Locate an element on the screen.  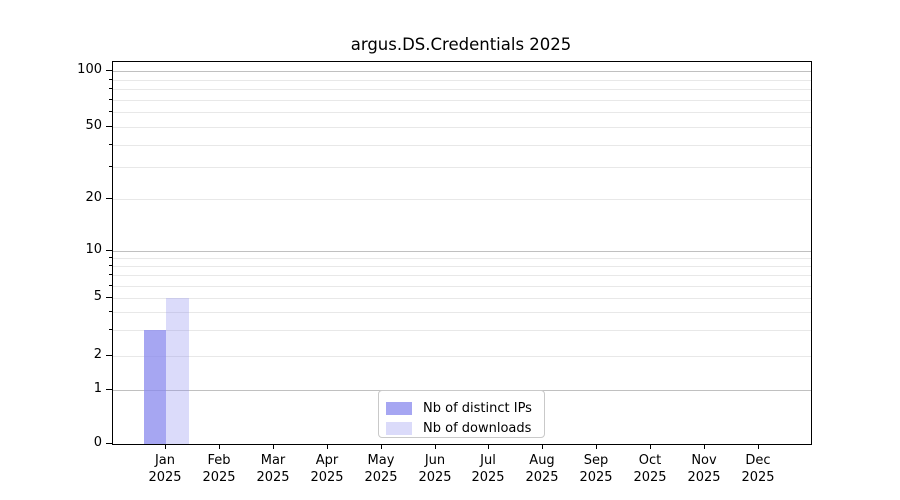
x-tick-mark-jul is located at coordinates (488, 446).